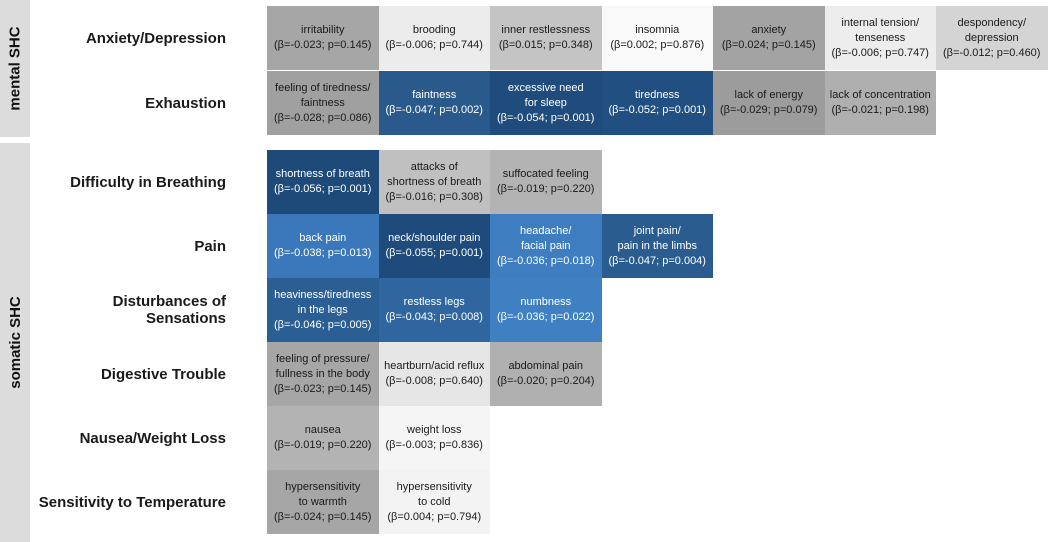  I want to click on cell-stat: (β=0.015; p=0.348), so click(545, 45).